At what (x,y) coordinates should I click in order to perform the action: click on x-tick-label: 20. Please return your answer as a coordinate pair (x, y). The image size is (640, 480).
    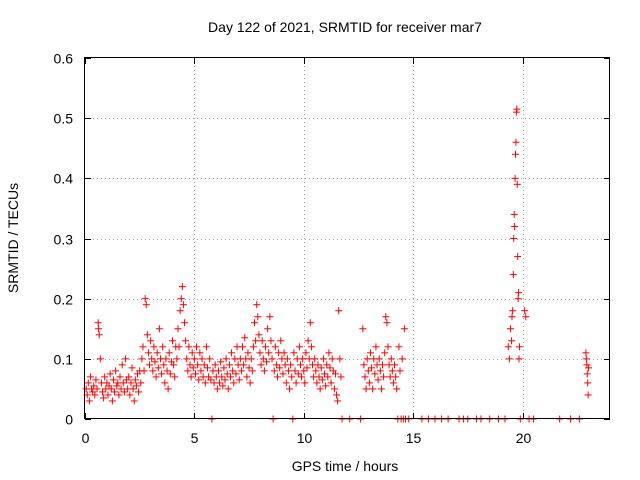
    Looking at the image, I should click on (524, 438).